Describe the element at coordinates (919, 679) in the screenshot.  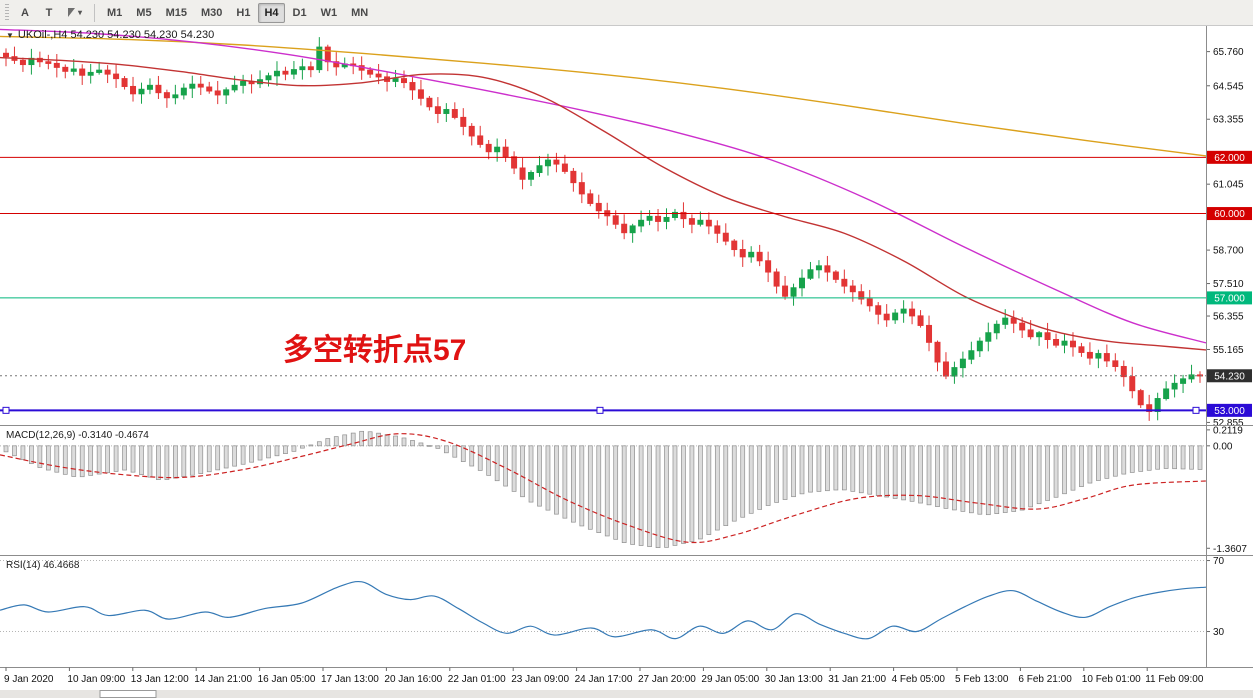
I see `svg-text: 4 Feb 05:00` at that location.